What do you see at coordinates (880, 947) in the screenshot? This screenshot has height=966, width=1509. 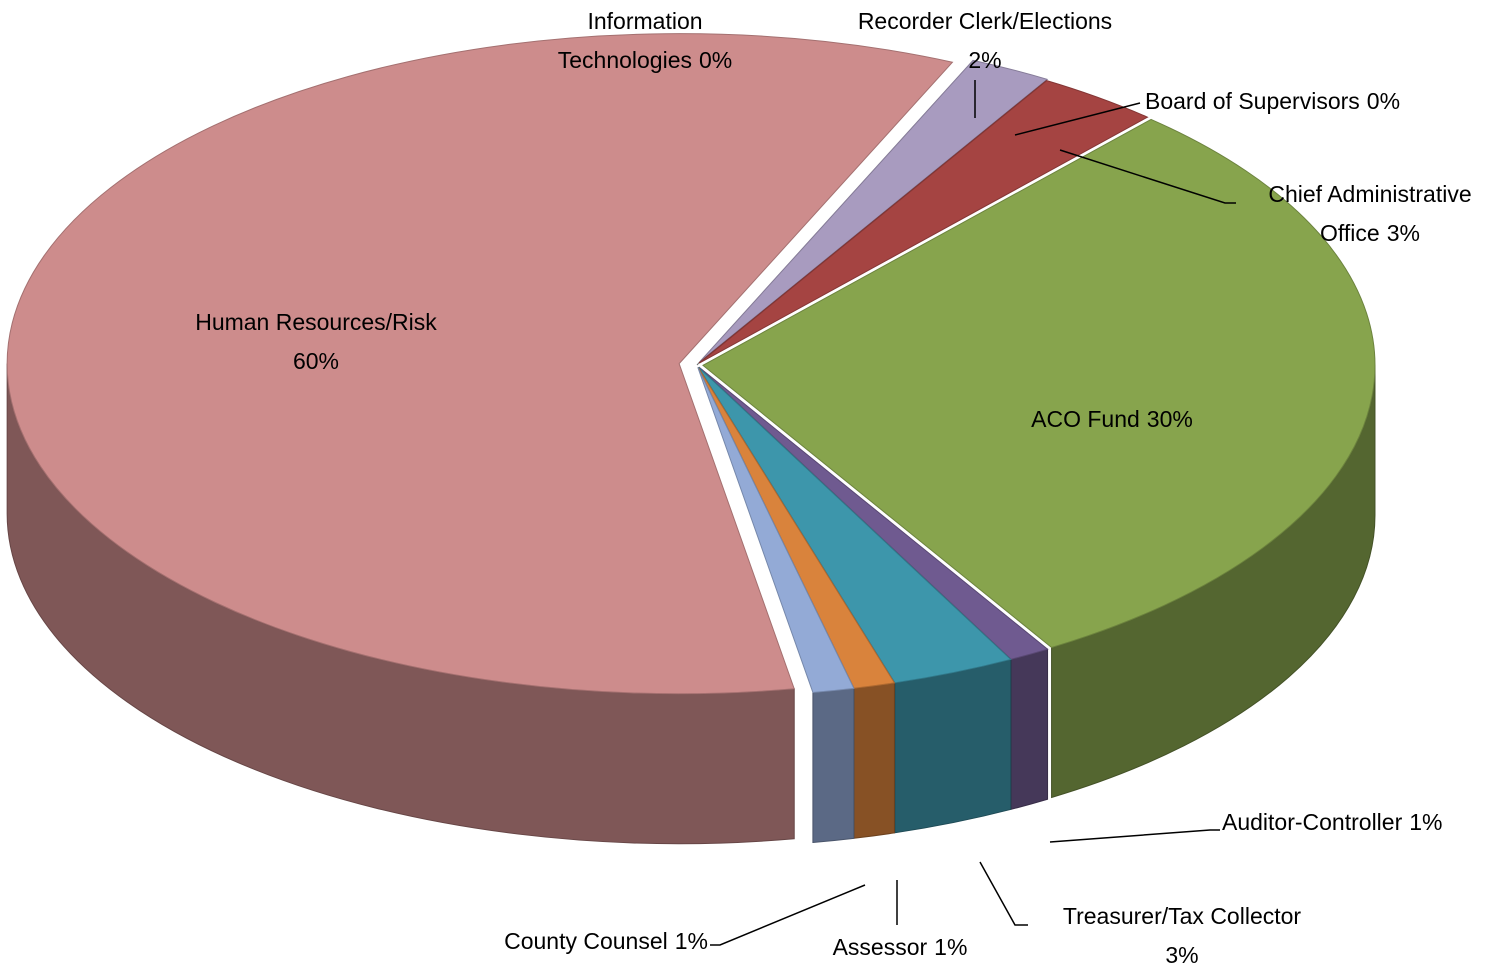 I see `slice-name: Assessor` at bounding box center [880, 947].